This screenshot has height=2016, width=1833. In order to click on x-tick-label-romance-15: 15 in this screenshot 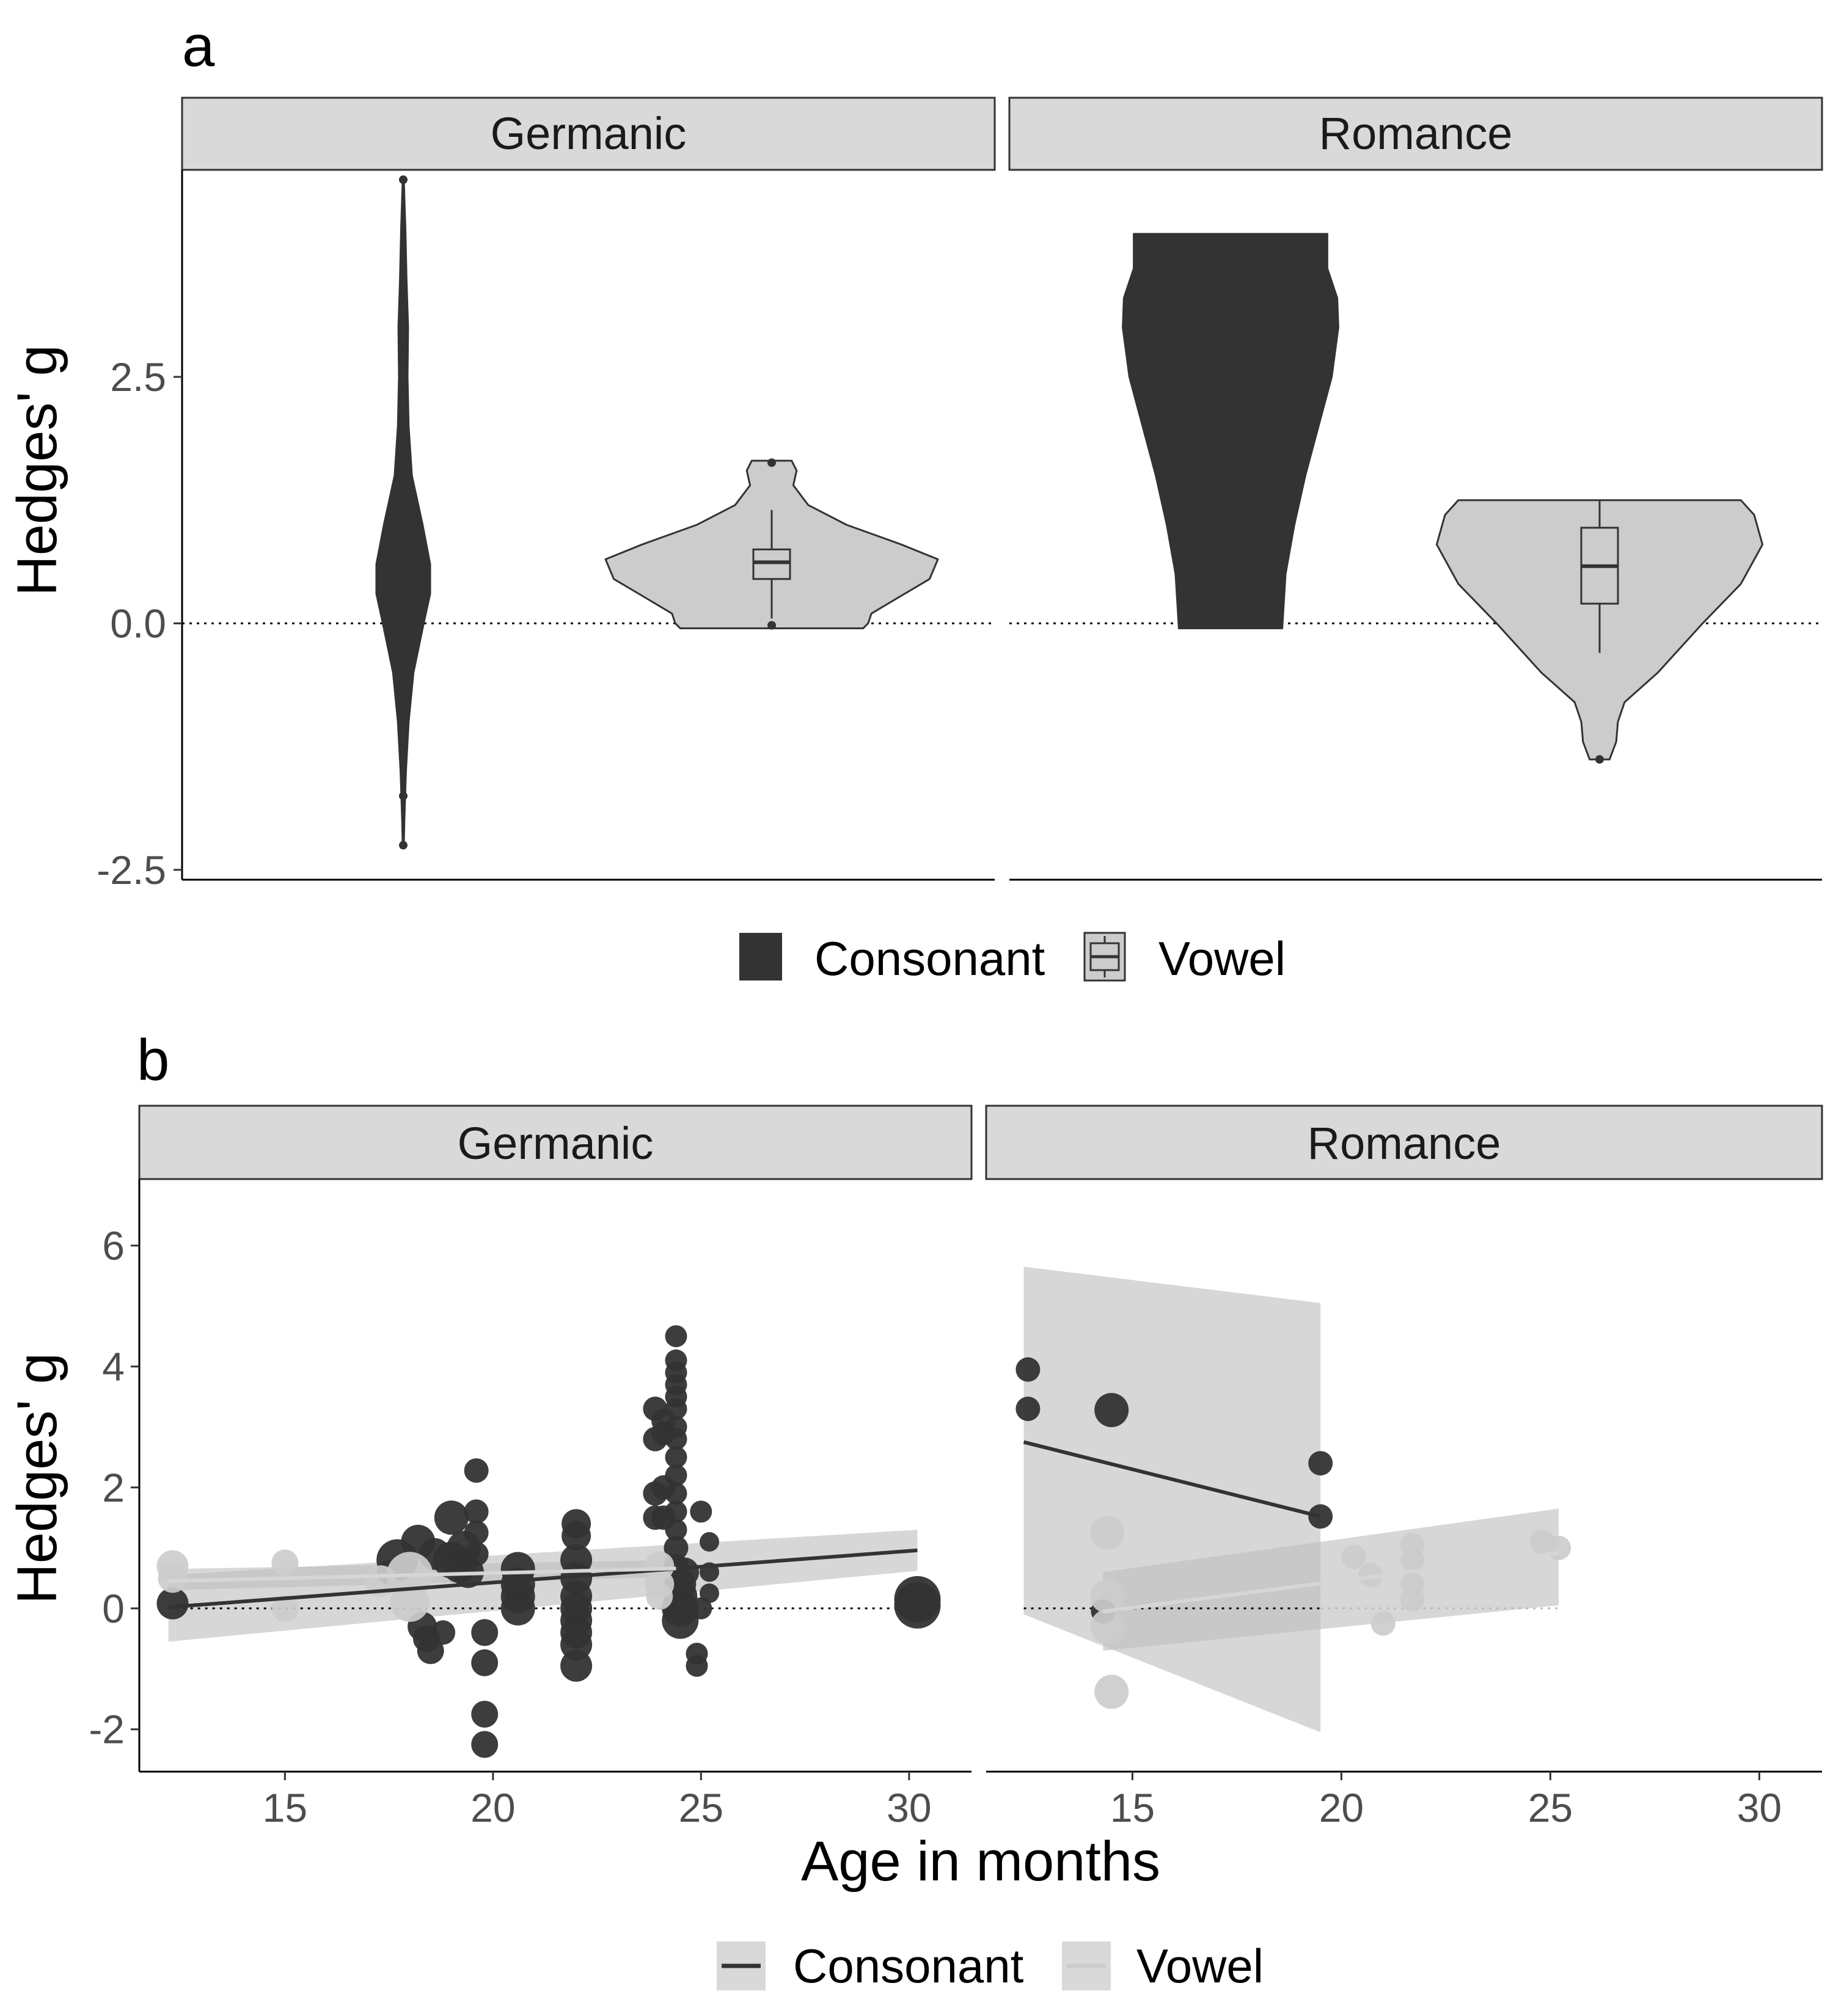, I will do `click(1132, 1807)`.